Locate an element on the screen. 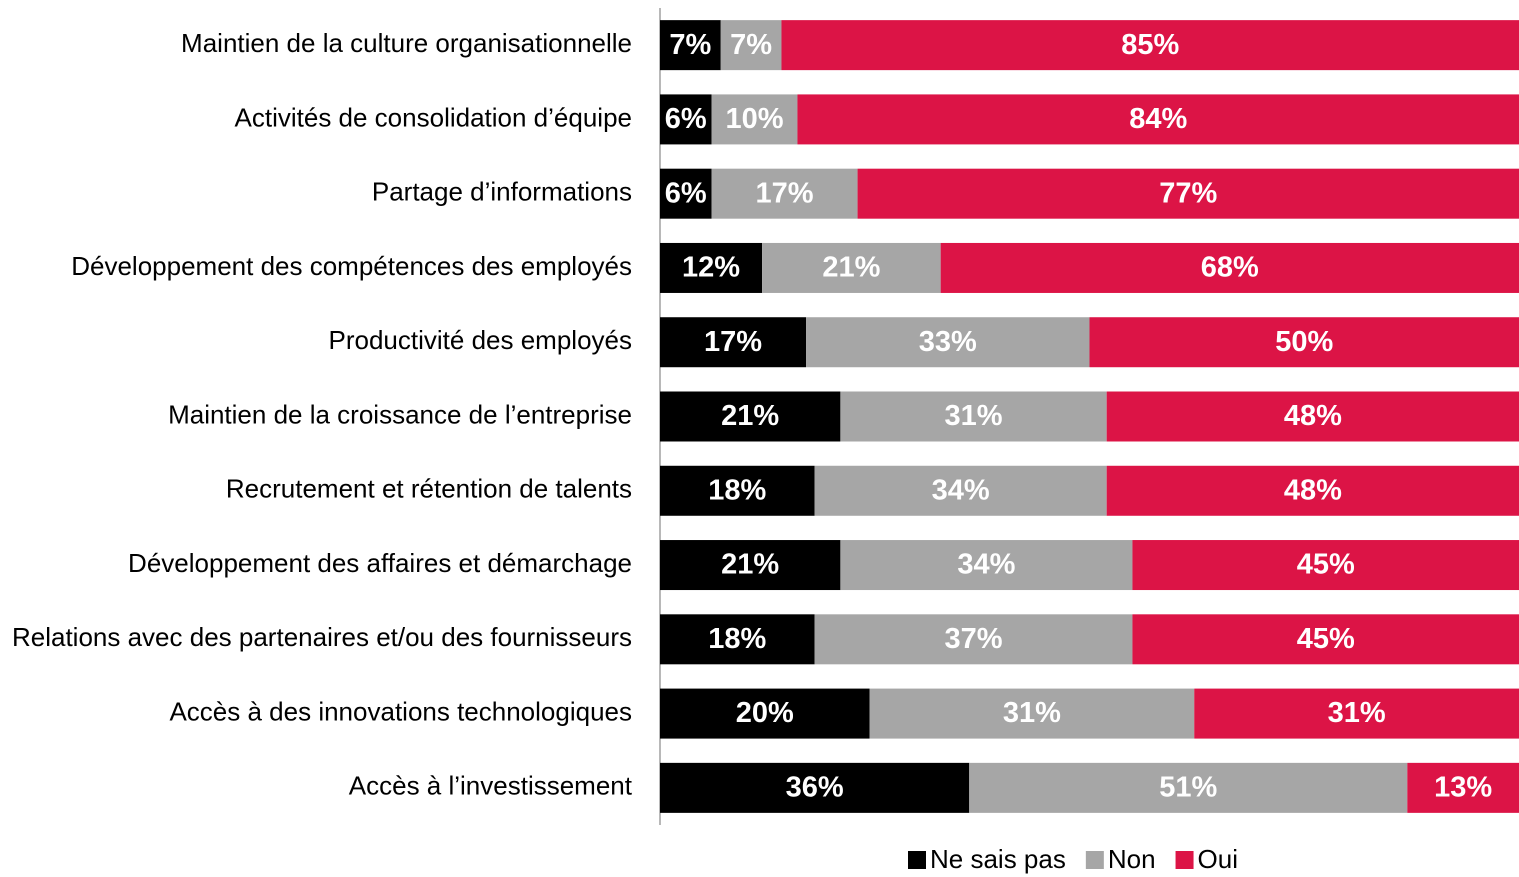 The height and width of the screenshot is (877, 1519). value-label: 13% is located at coordinates (1463, 788).